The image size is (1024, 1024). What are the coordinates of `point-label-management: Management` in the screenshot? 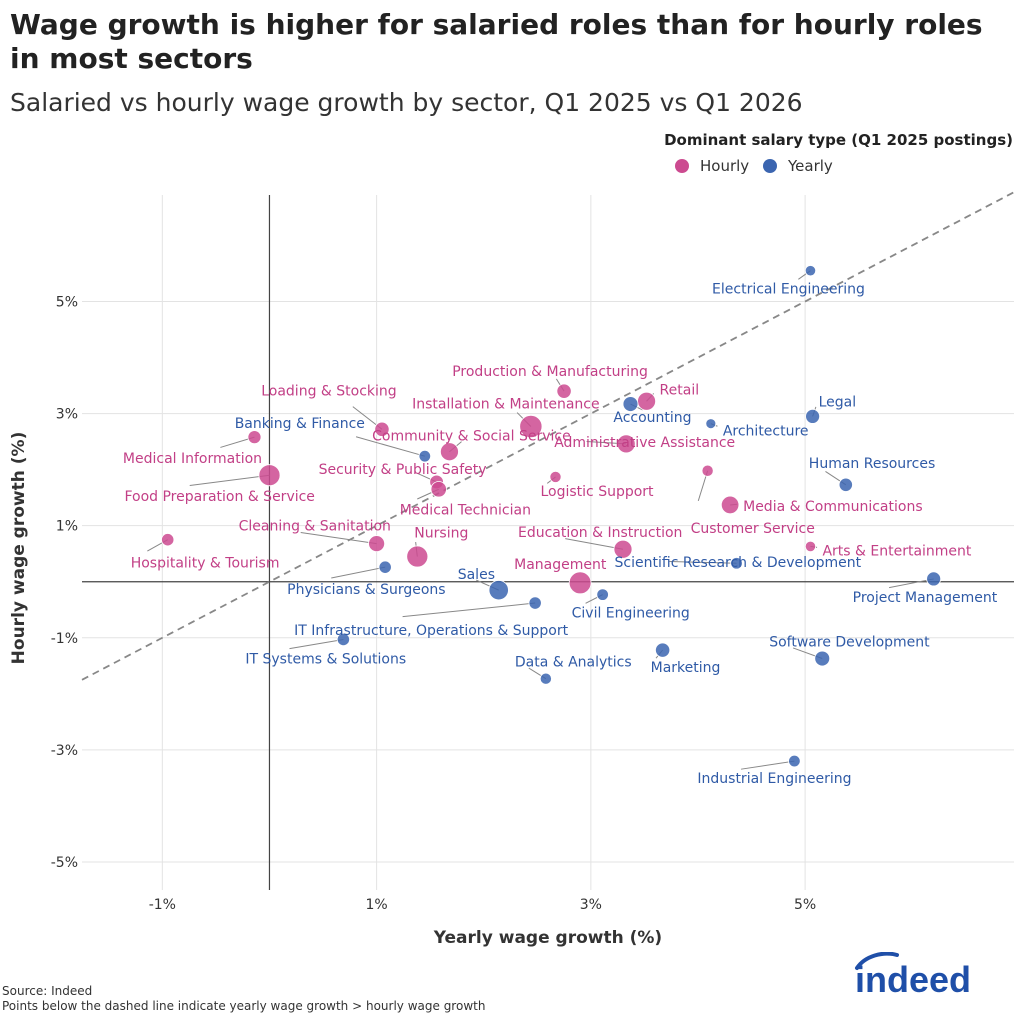 It's located at (560, 565).